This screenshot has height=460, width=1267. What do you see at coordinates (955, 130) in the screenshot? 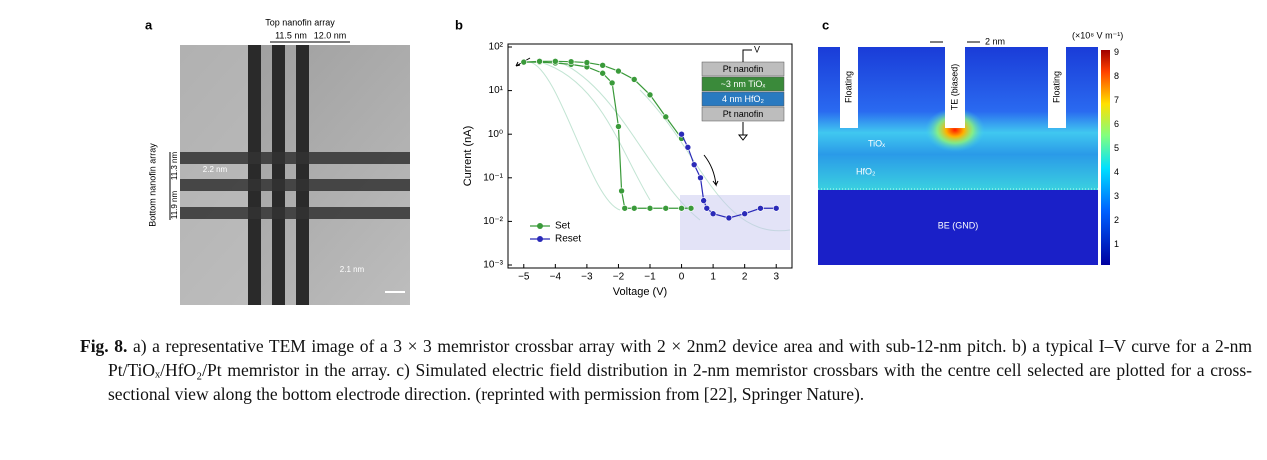
I see `field-hotspot` at bounding box center [955, 130].